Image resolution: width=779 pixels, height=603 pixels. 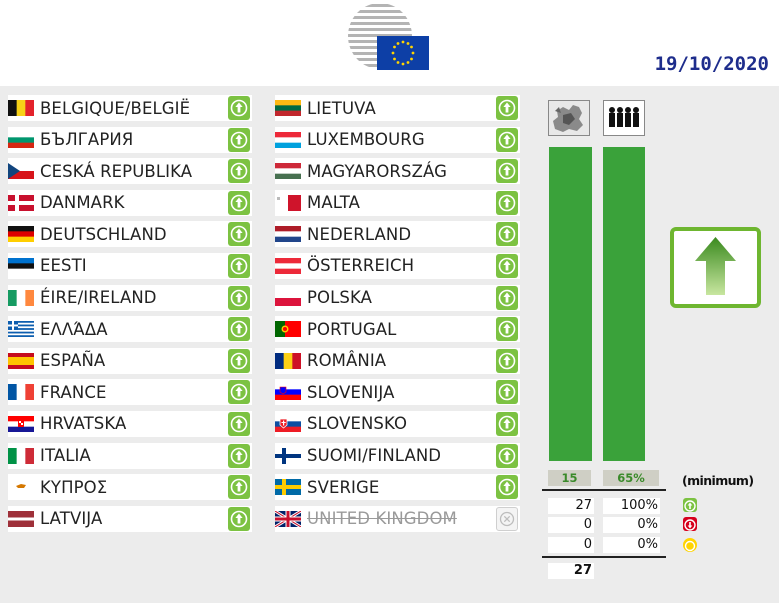 I want to click on vote-date: 19/10/2020, so click(x=711, y=64).